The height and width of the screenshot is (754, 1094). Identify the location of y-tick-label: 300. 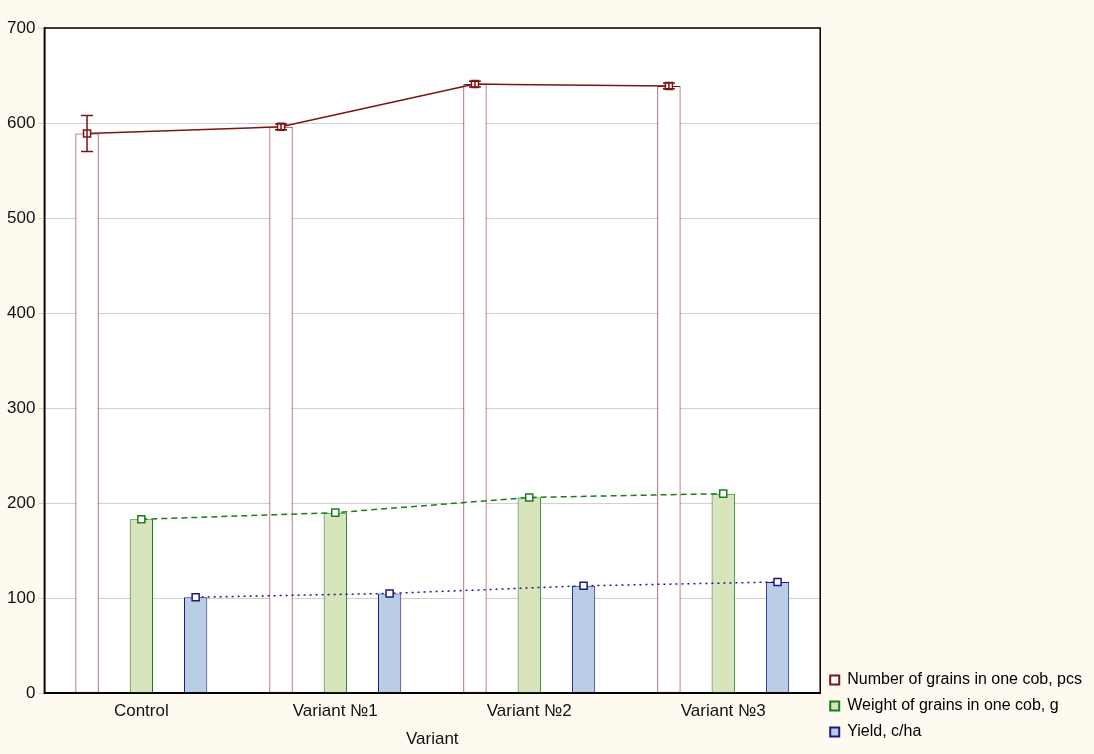
(21, 407).